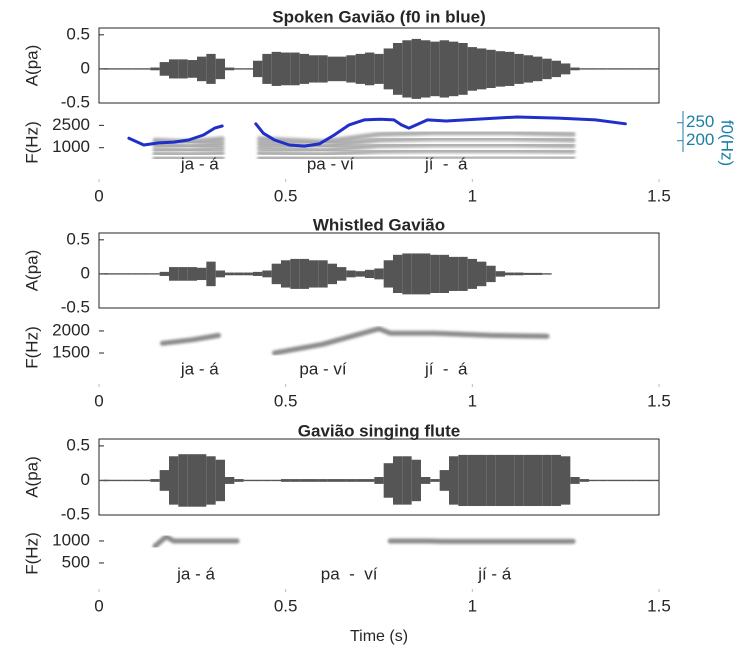 The image size is (741, 654). What do you see at coordinates (331, 163) in the screenshot?
I see `syllable-label: pa - ví` at bounding box center [331, 163].